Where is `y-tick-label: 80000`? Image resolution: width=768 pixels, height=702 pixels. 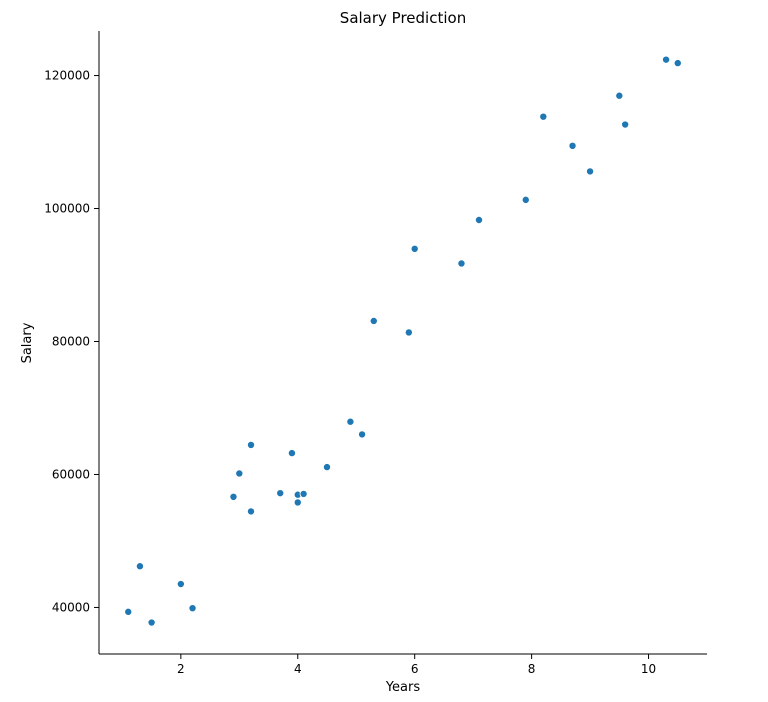
y-tick-label: 80000 is located at coordinates (71, 342).